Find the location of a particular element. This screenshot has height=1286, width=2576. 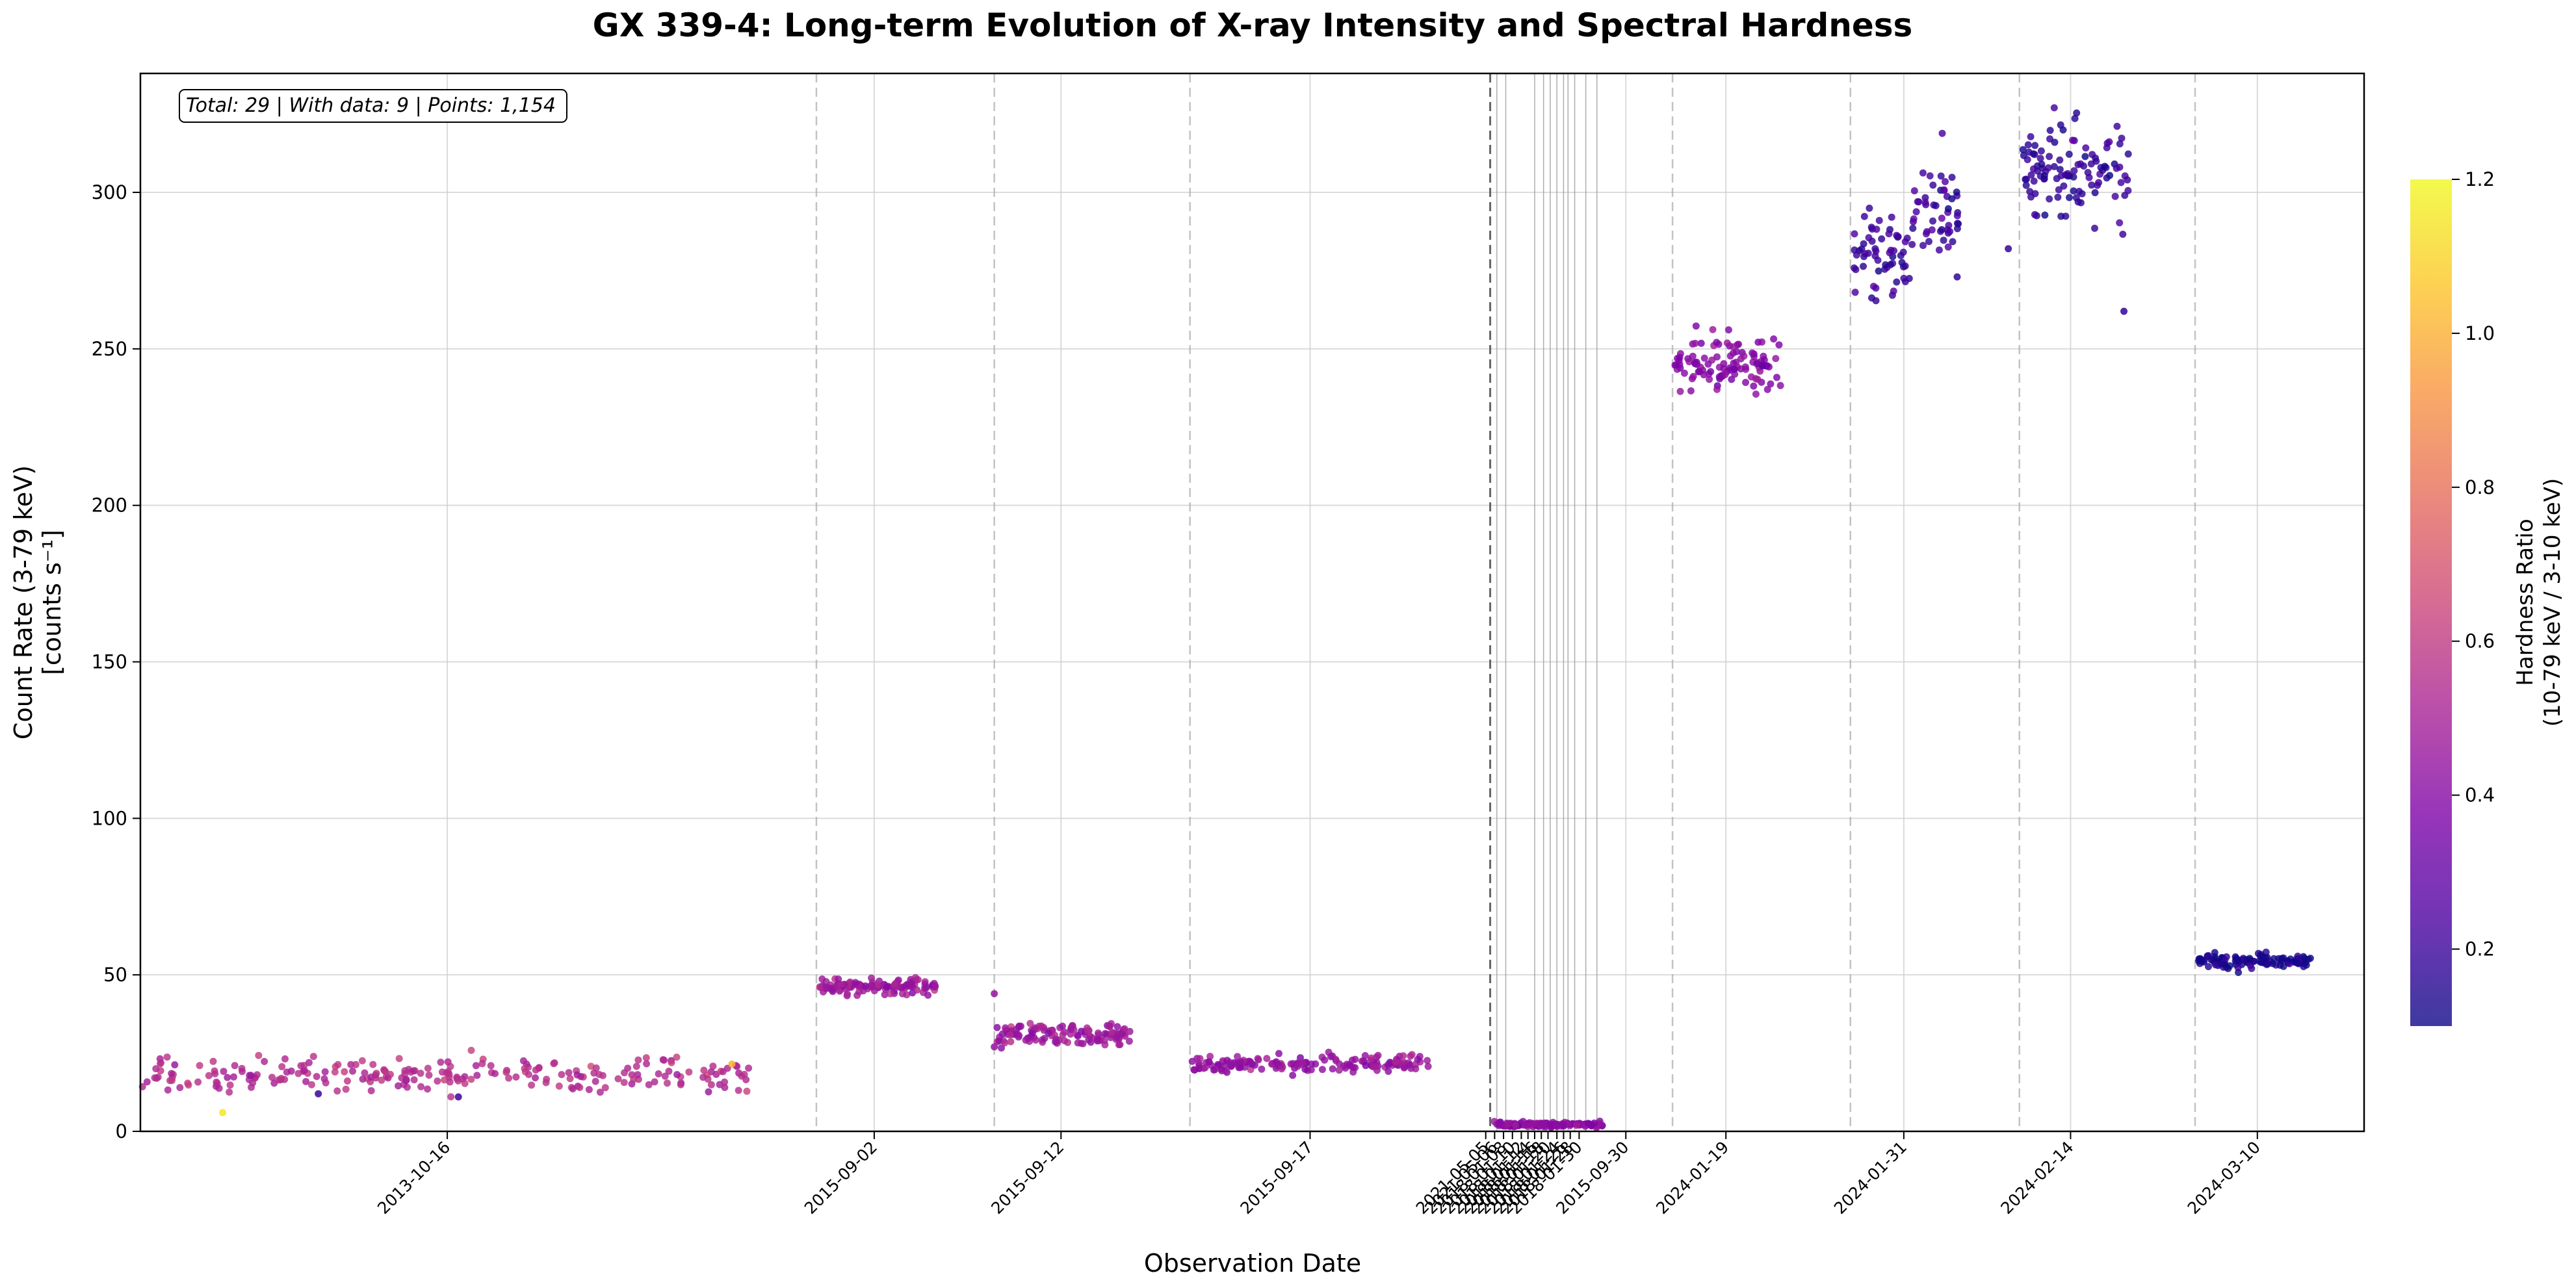

y-tick-label: 0 is located at coordinates (121, 1131).